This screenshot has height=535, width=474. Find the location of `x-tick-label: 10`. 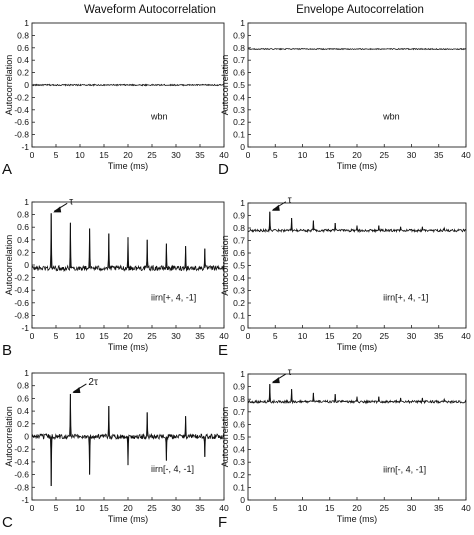

x-tick-label: 10 is located at coordinates (303, 508).